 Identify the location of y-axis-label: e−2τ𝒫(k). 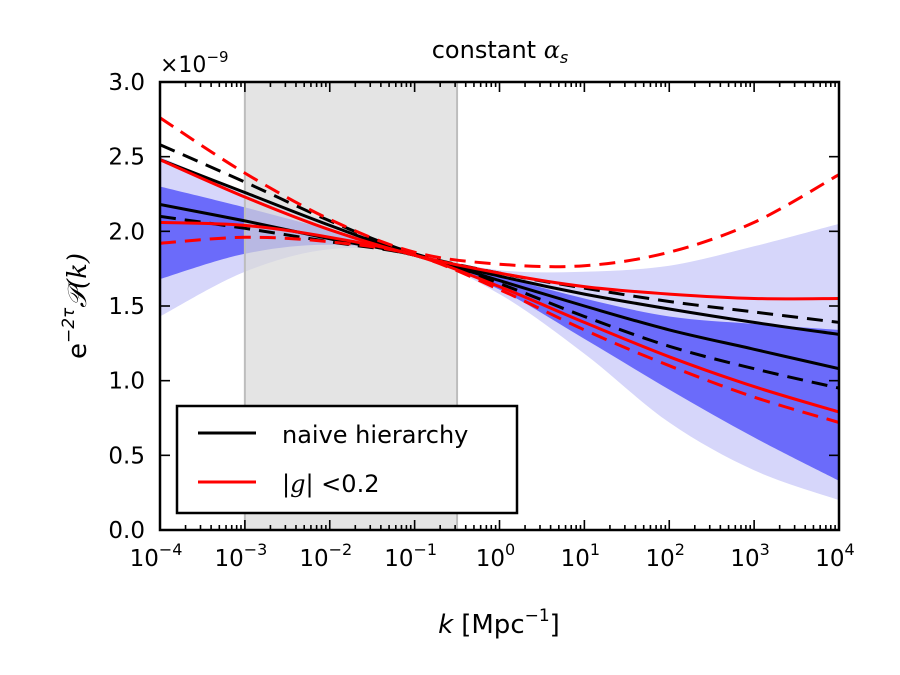
(76, 306).